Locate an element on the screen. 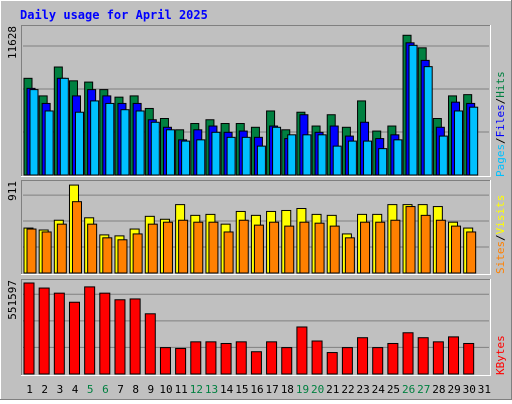 Image resolution: width=512 pixels, height=404 pixels. x-tick-label: 2 is located at coordinates (44, 389).